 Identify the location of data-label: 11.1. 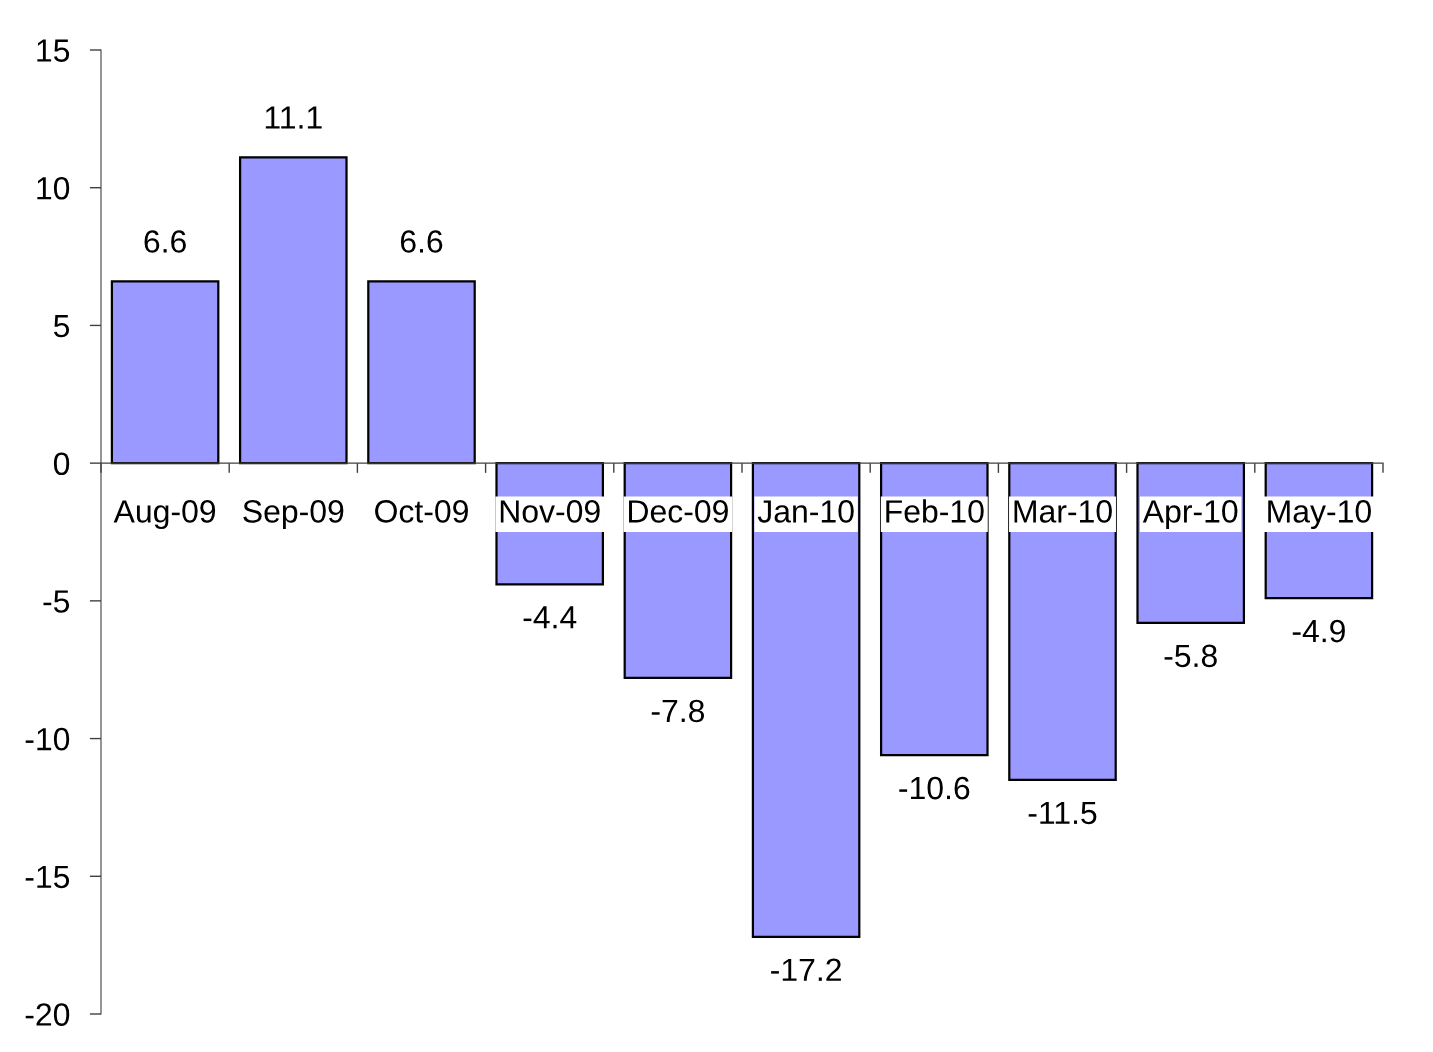
(293, 117).